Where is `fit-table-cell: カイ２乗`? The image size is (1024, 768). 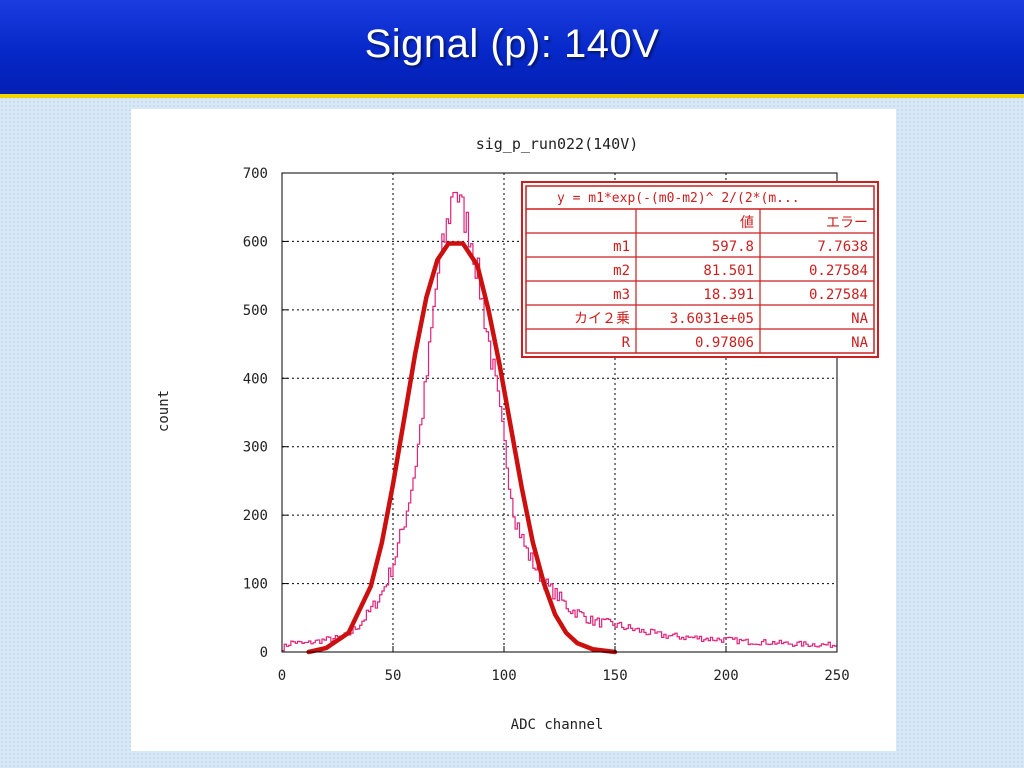 fit-table-cell: カイ２乗 is located at coordinates (602, 319).